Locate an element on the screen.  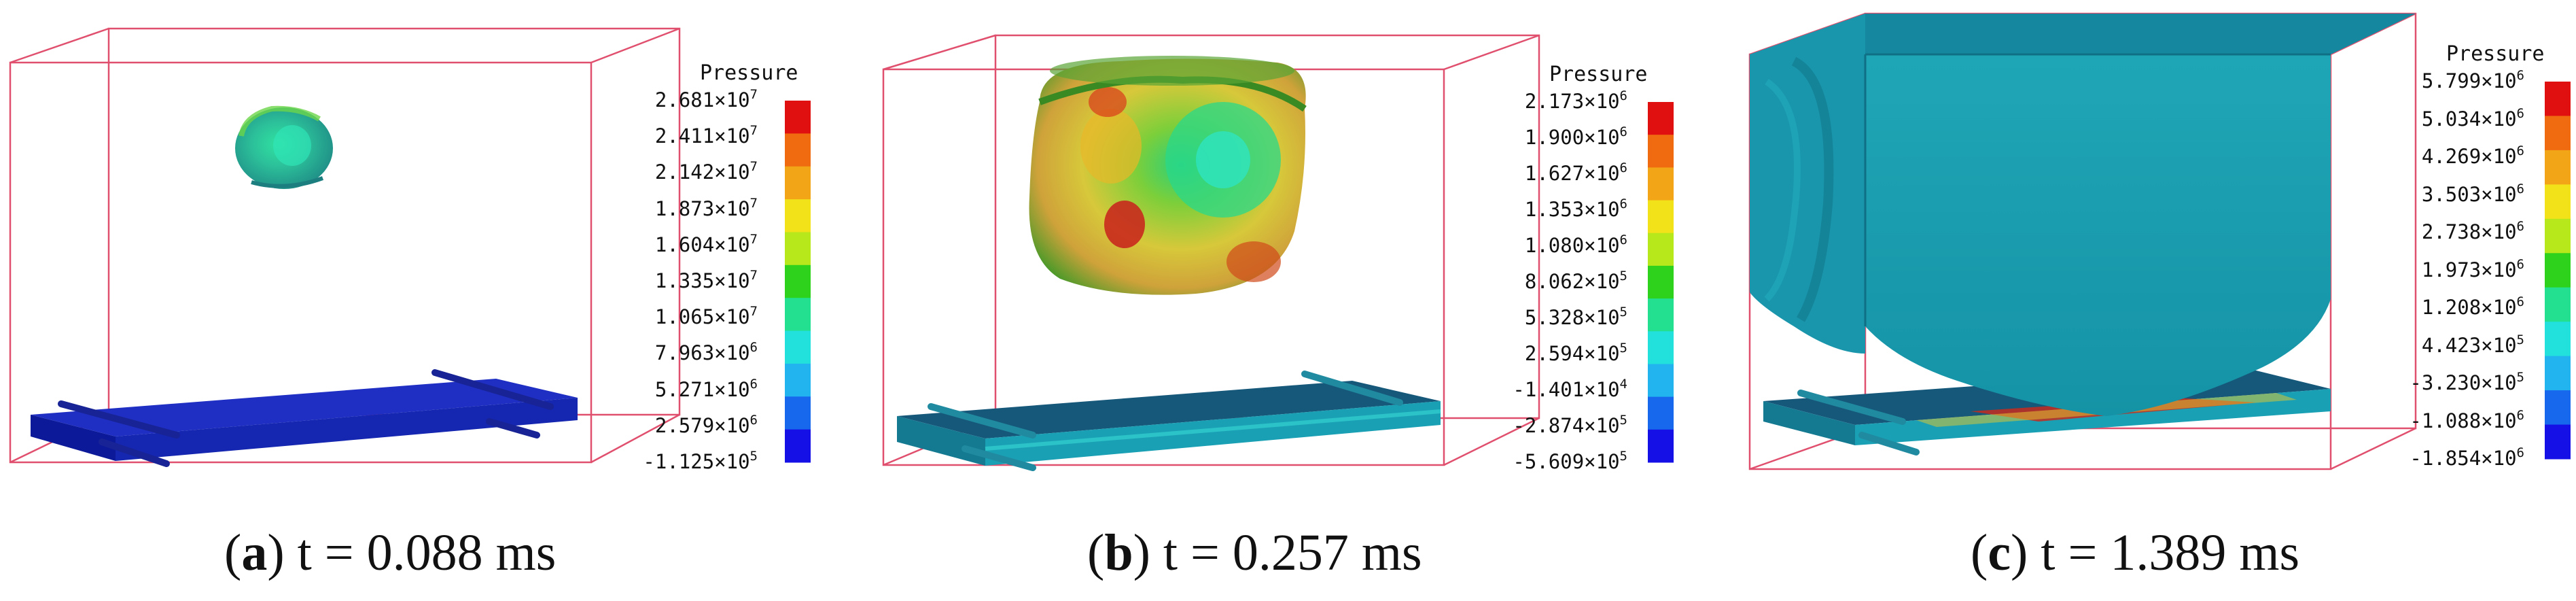
legend-tick-label: 1.335×107 is located at coordinates (683, 280).